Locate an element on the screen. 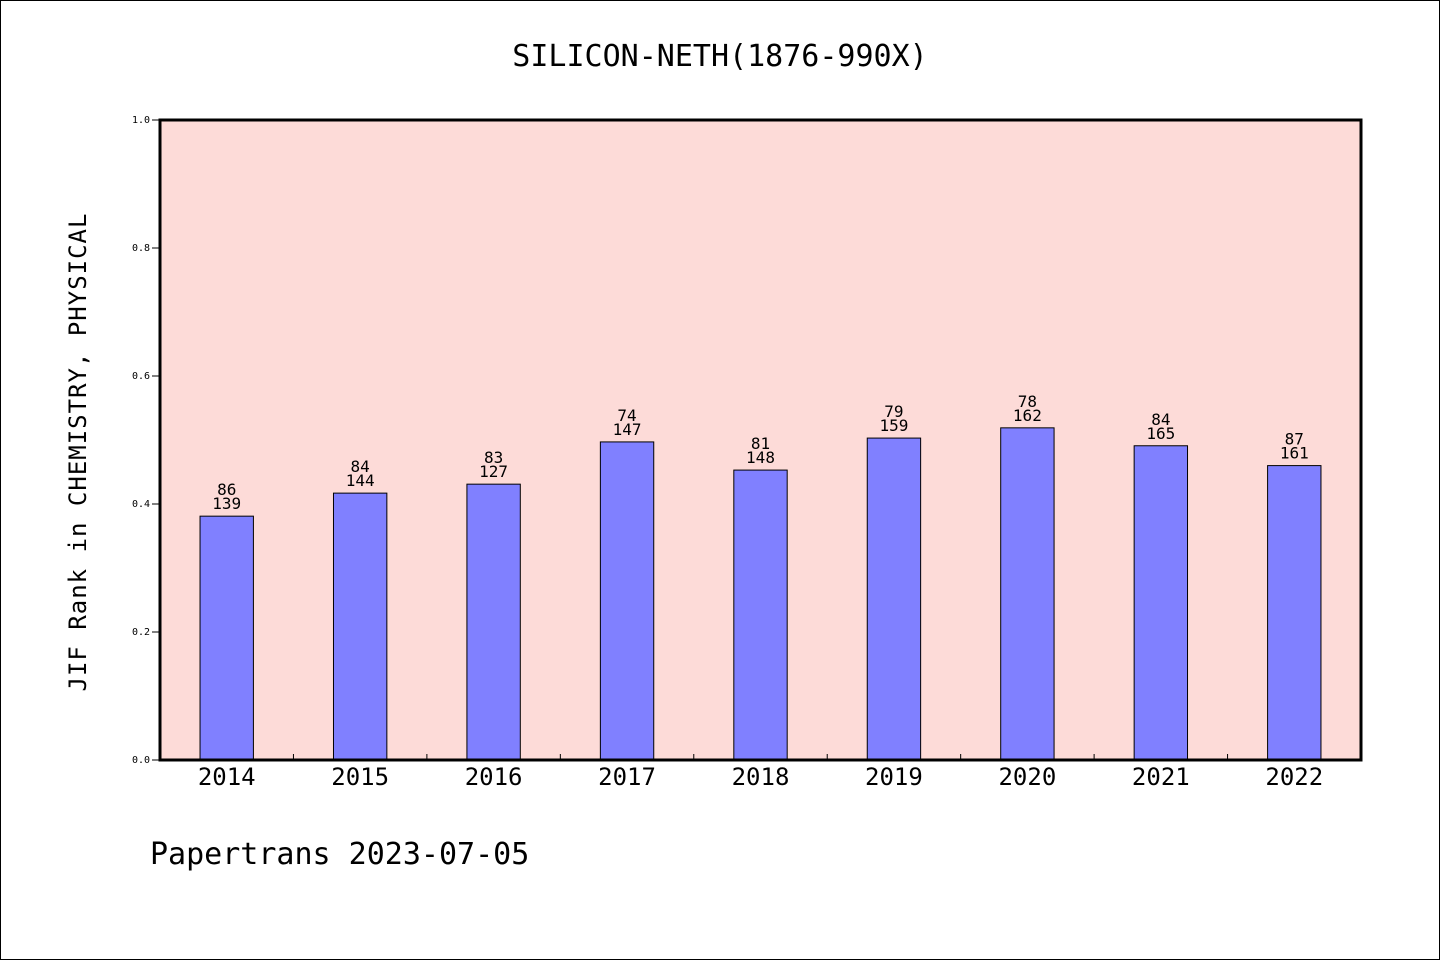 The width and height of the screenshot is (1440, 960). y-tick-label: 0.2 is located at coordinates (141, 632).